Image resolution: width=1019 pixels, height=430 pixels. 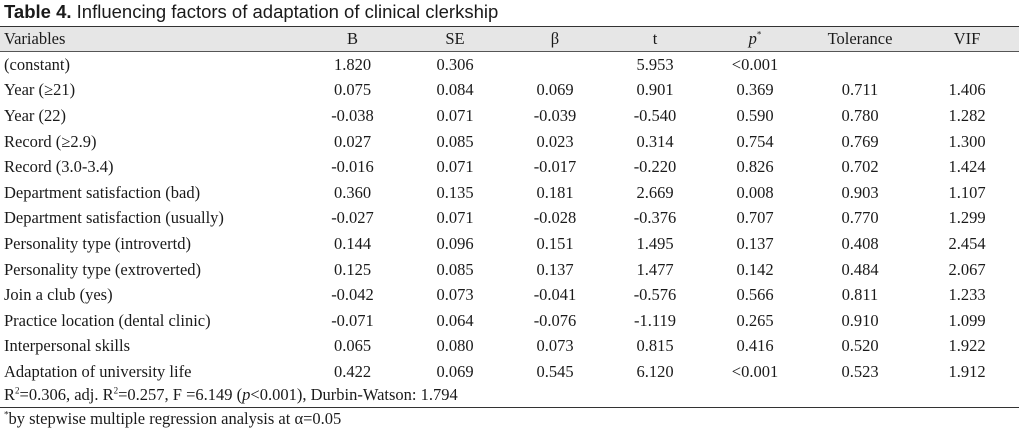 I want to click on cell-b: 0.360, so click(x=352, y=192).